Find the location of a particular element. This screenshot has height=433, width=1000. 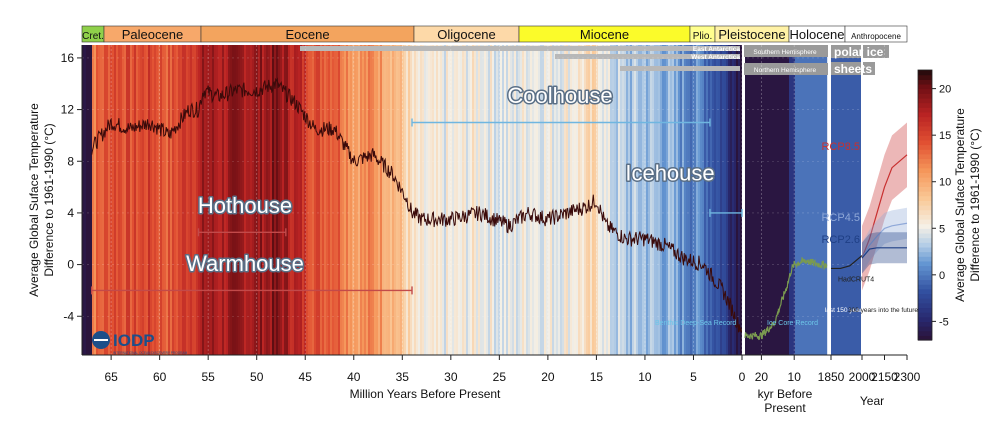

x-tick-label: 35 is located at coordinates (403, 377).